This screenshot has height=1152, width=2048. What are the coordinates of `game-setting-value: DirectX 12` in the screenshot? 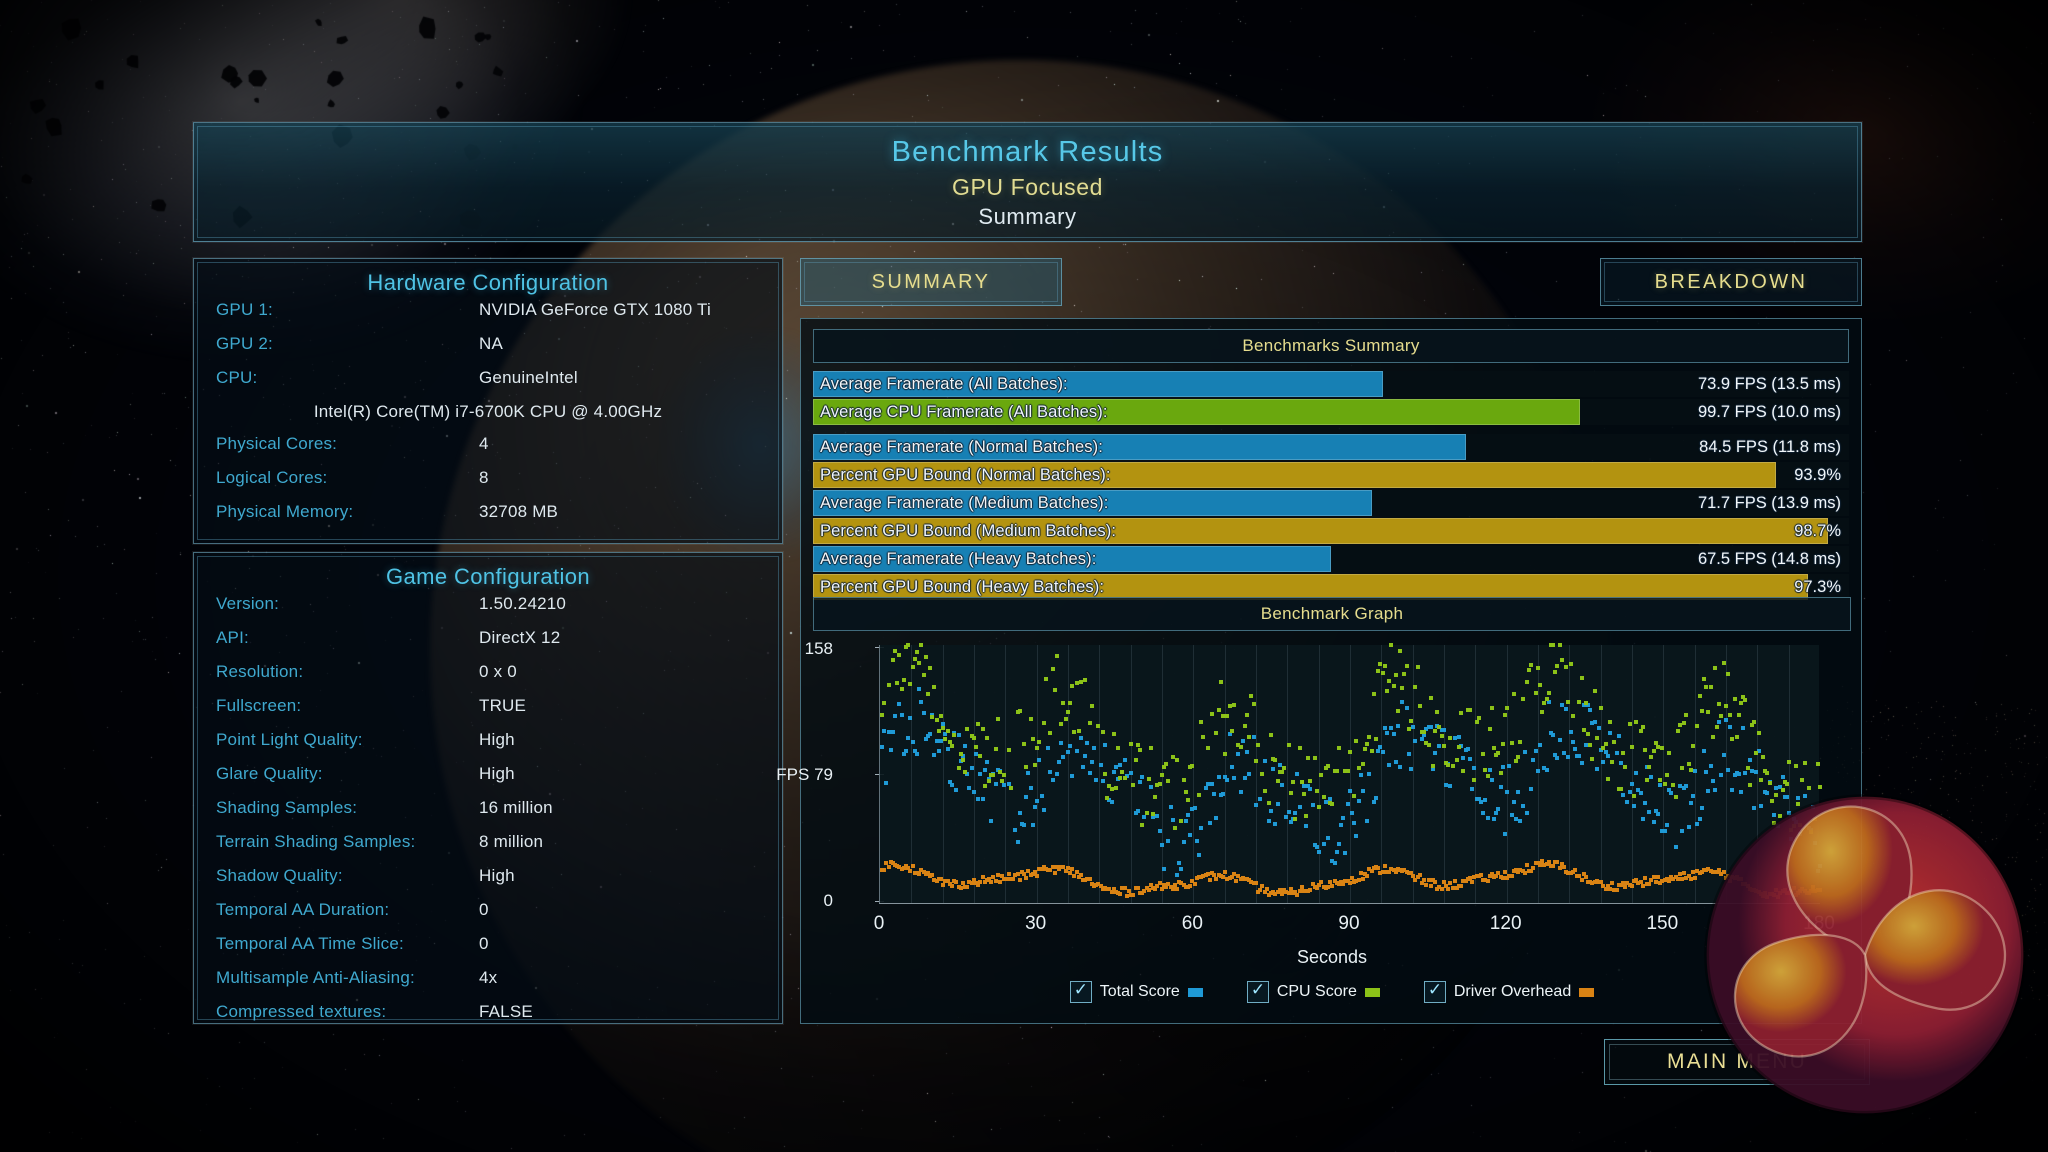 It's located at (520, 637).